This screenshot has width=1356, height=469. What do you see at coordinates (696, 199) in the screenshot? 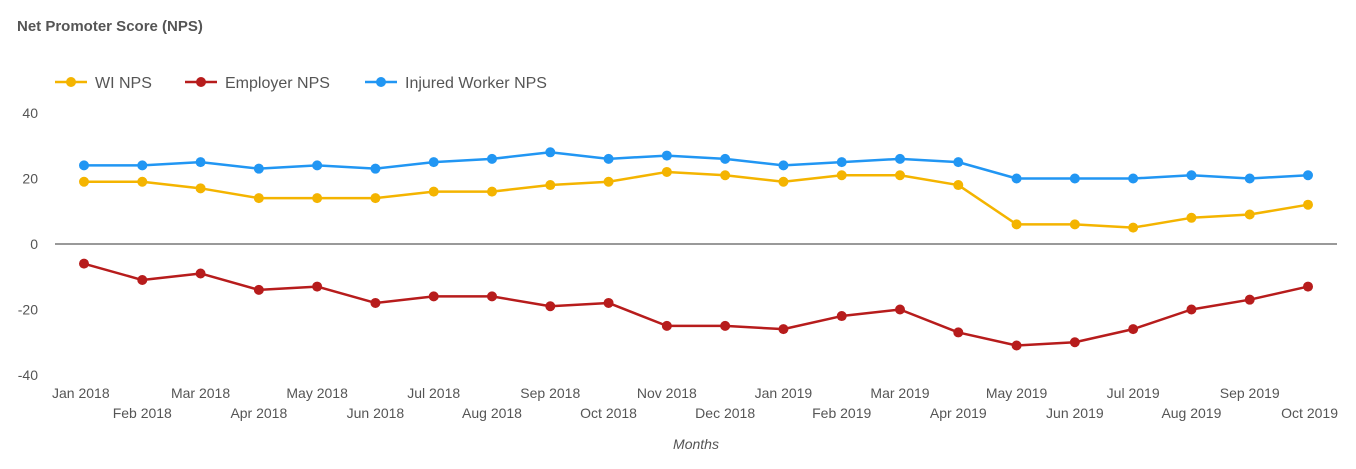
I see `series-wi-nps` at bounding box center [696, 199].